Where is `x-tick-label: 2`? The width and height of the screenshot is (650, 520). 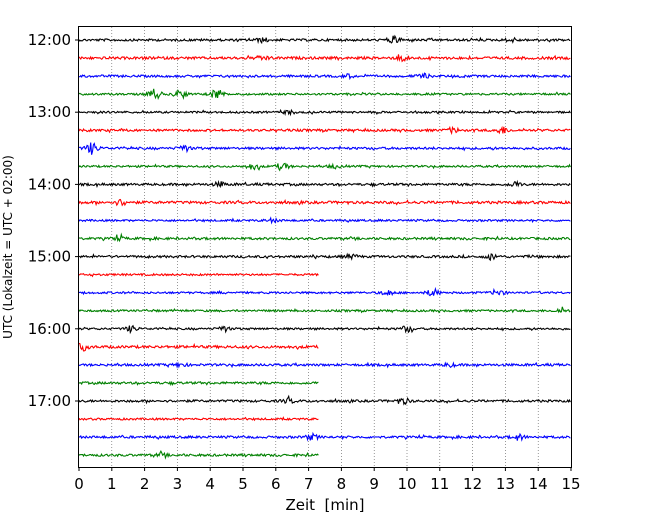 x-tick-label: 2 is located at coordinates (145, 484).